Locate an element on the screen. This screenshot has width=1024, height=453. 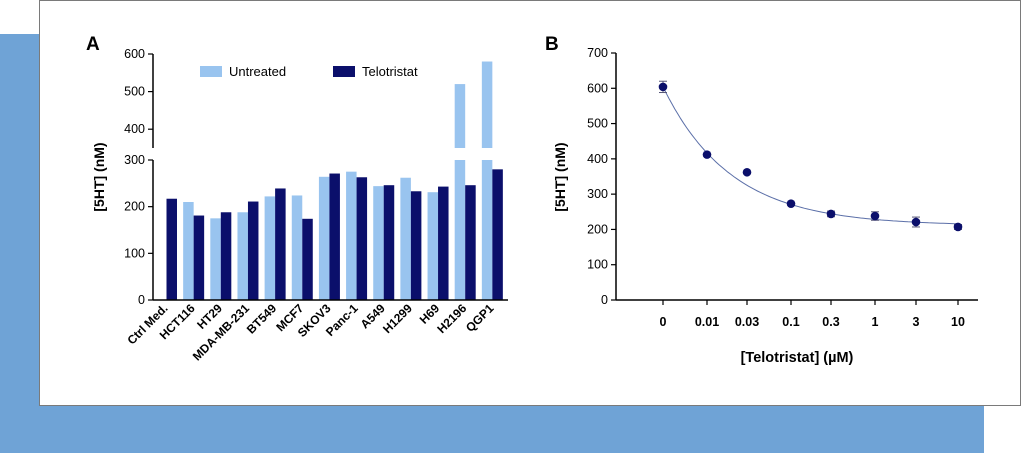
x-tick-label-b-3: 3 is located at coordinates (916, 322).